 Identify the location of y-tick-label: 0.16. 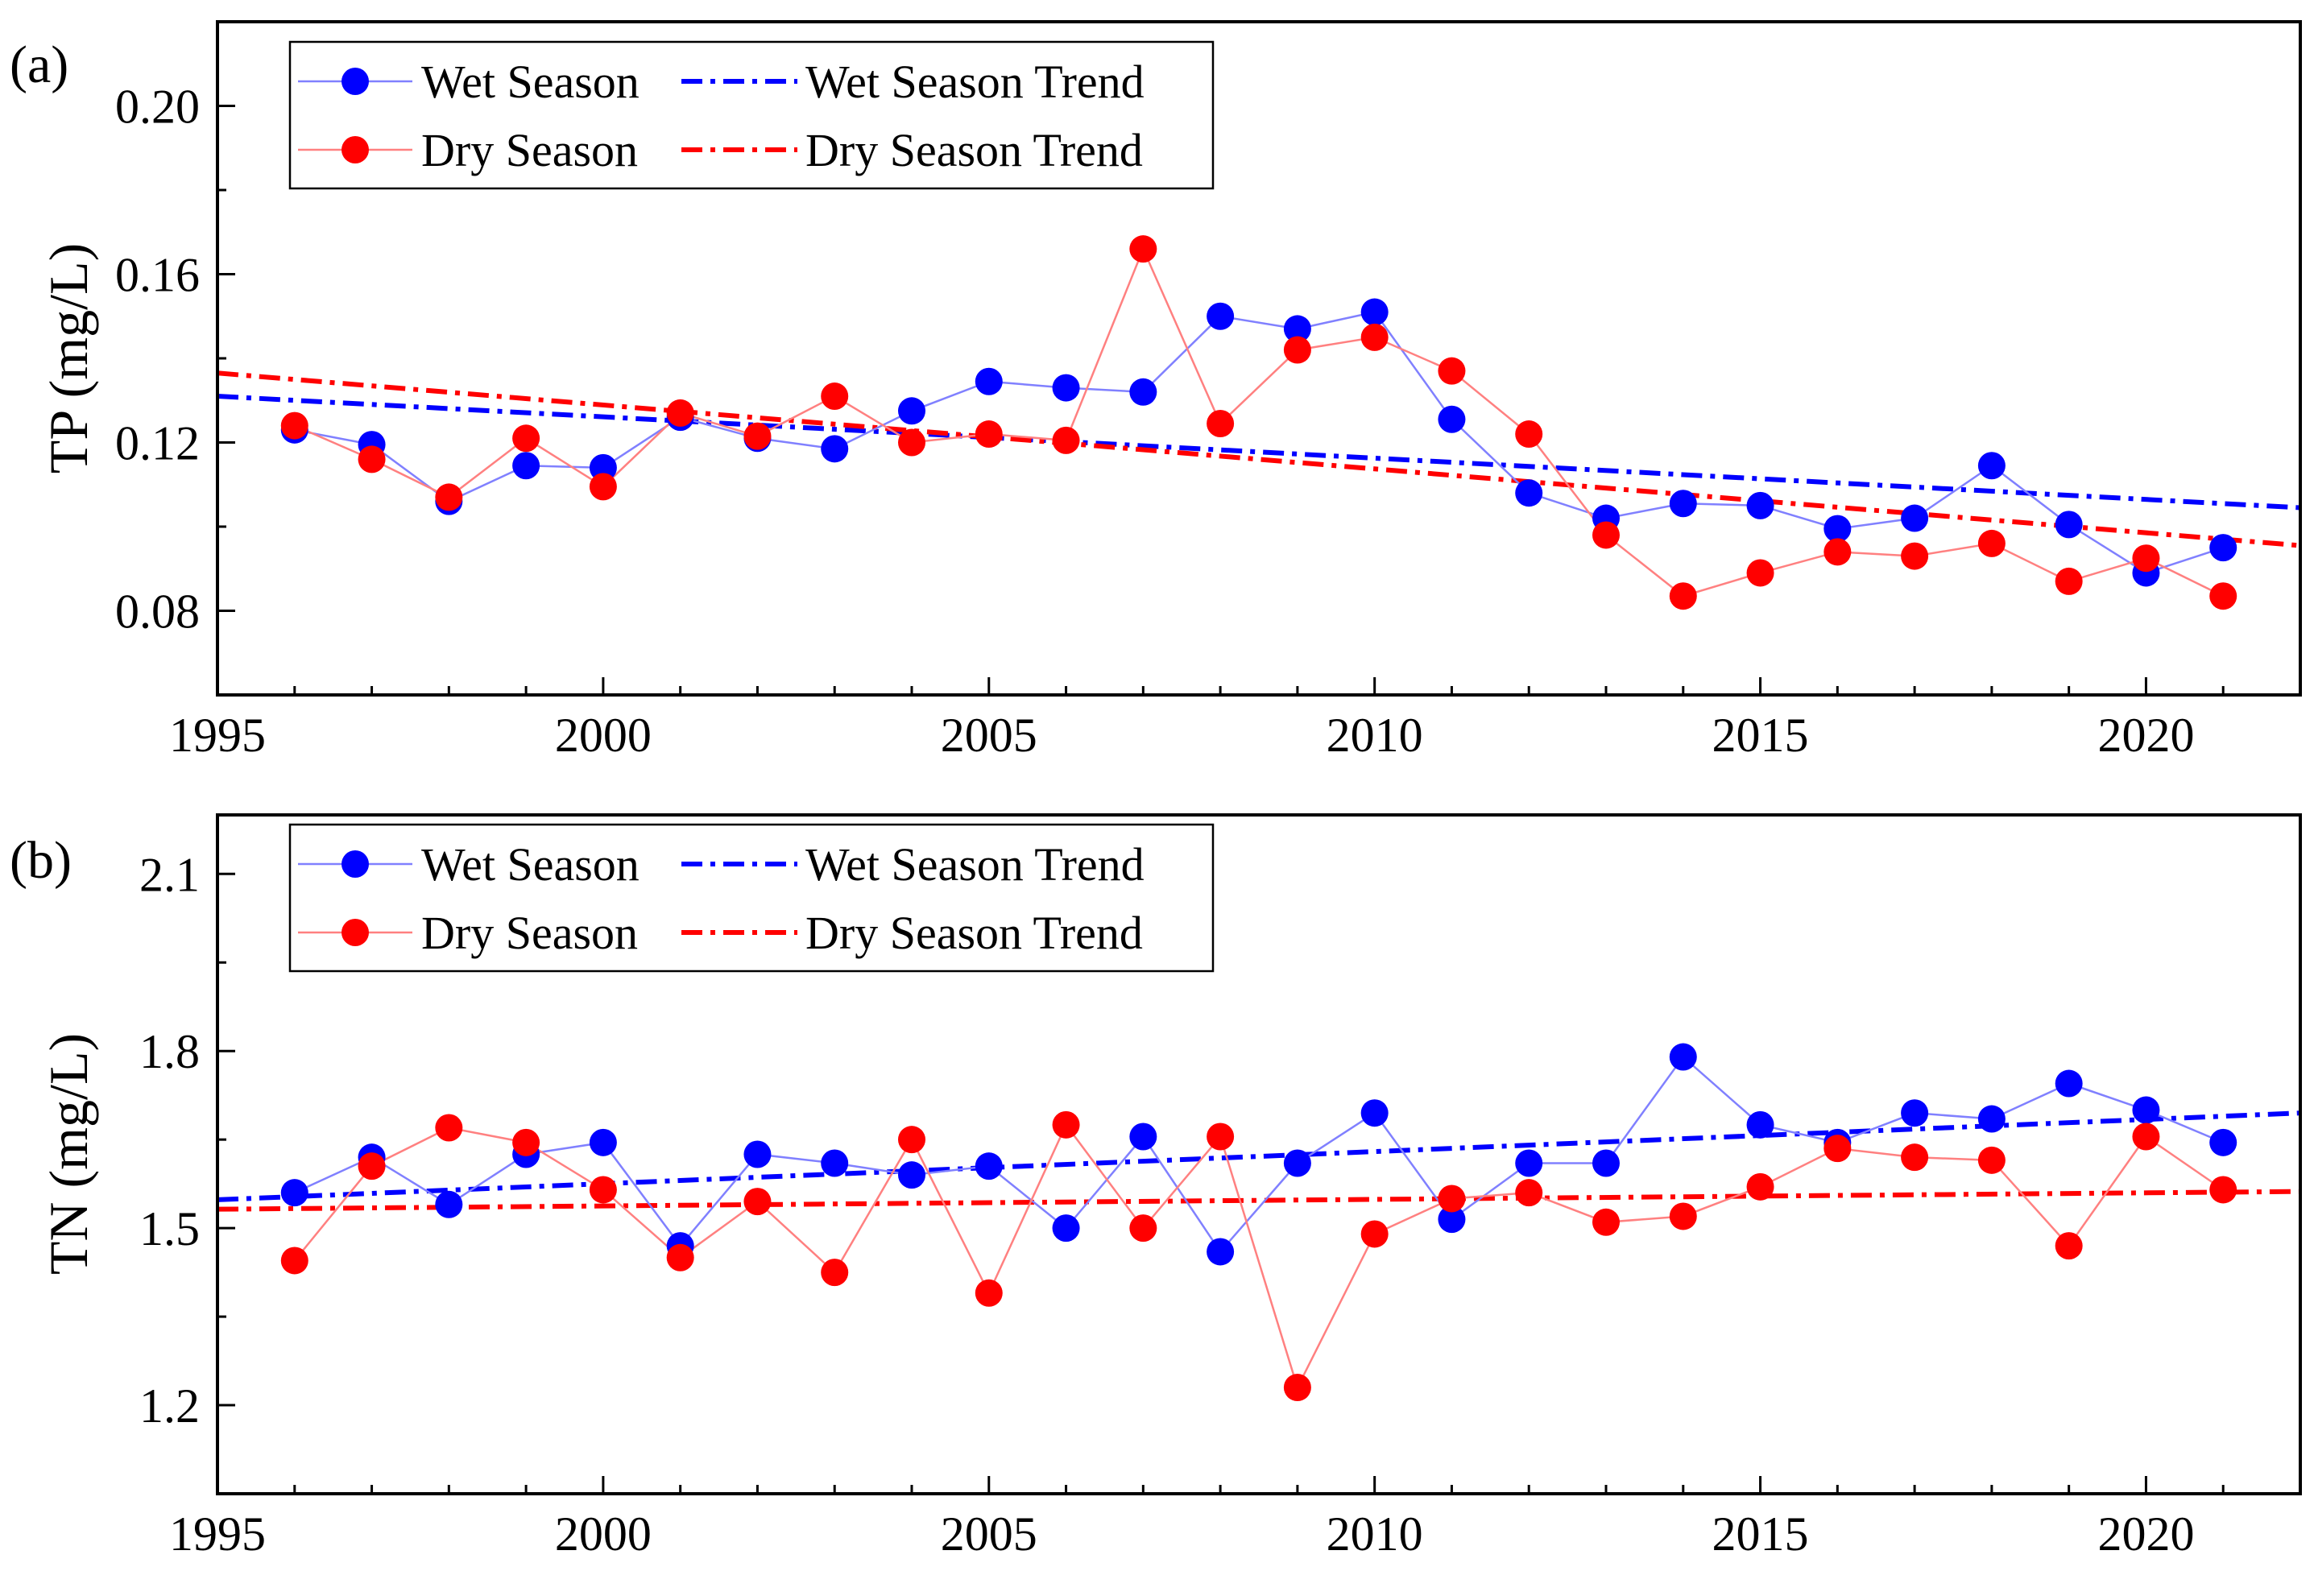
(157, 275).